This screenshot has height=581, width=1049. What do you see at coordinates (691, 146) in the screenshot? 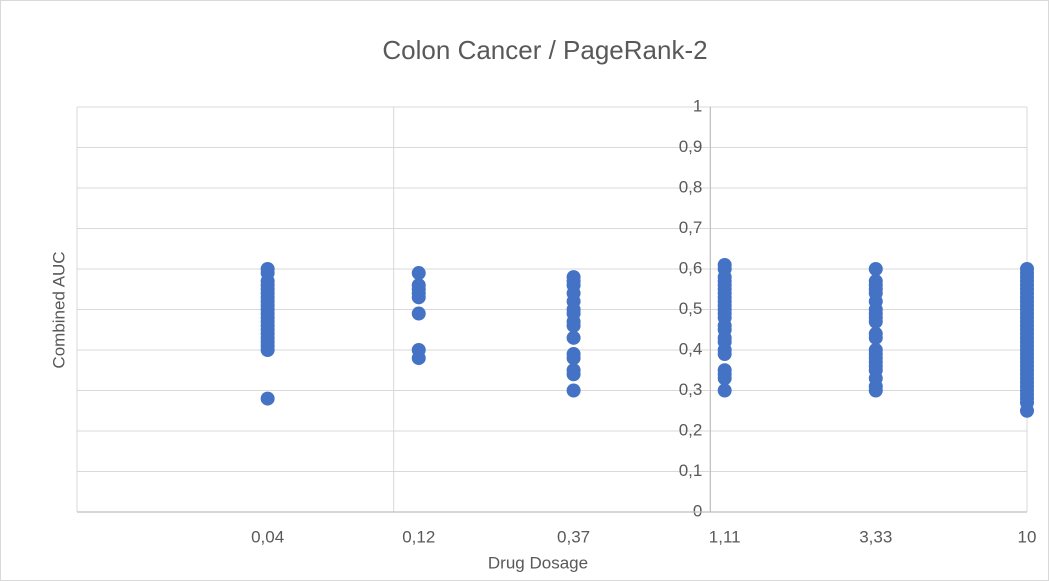
I see `y-tick-label: 0,9` at bounding box center [691, 146].